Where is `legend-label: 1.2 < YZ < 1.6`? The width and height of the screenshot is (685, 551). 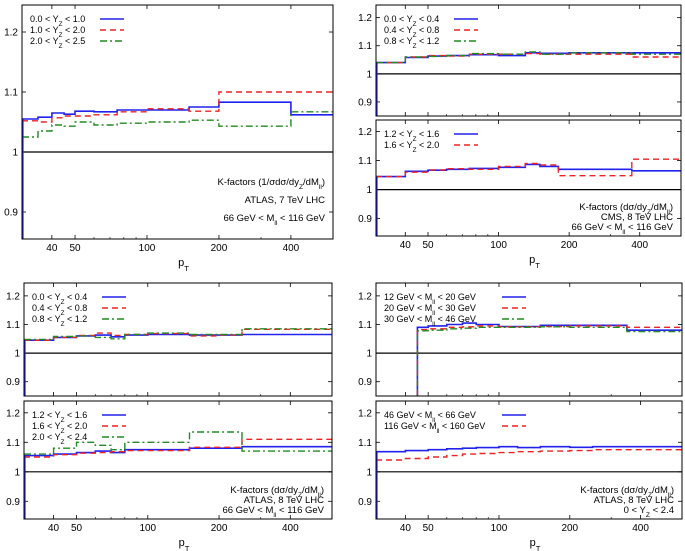
legend-label: 1.2 < YZ < 1.6 is located at coordinates (411, 136).